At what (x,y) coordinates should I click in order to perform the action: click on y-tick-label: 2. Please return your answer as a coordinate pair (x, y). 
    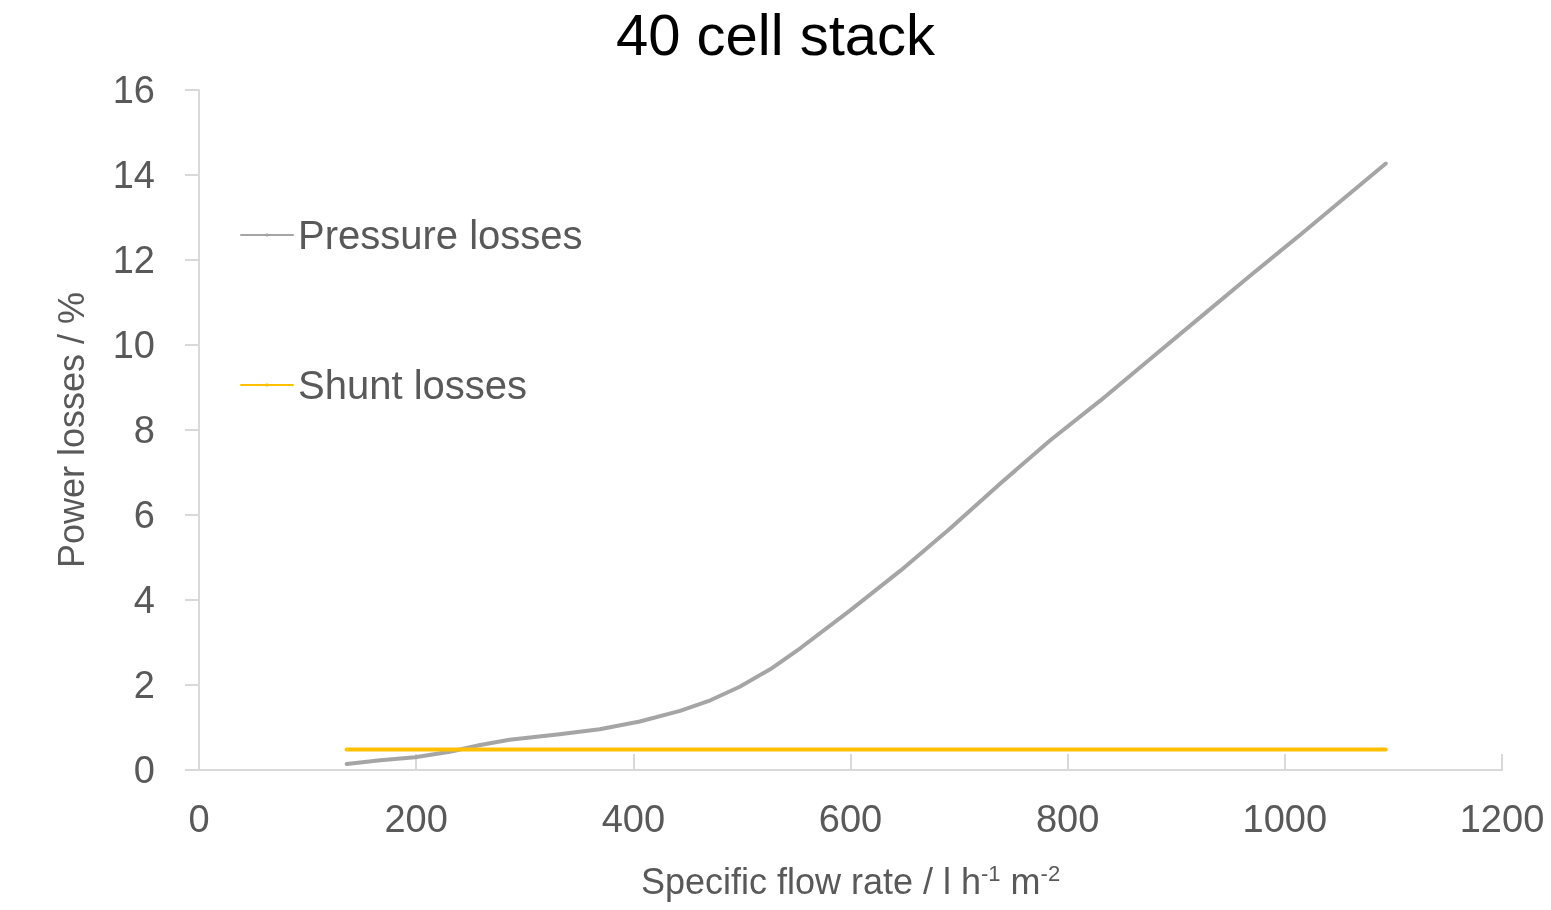
    Looking at the image, I should click on (144, 685).